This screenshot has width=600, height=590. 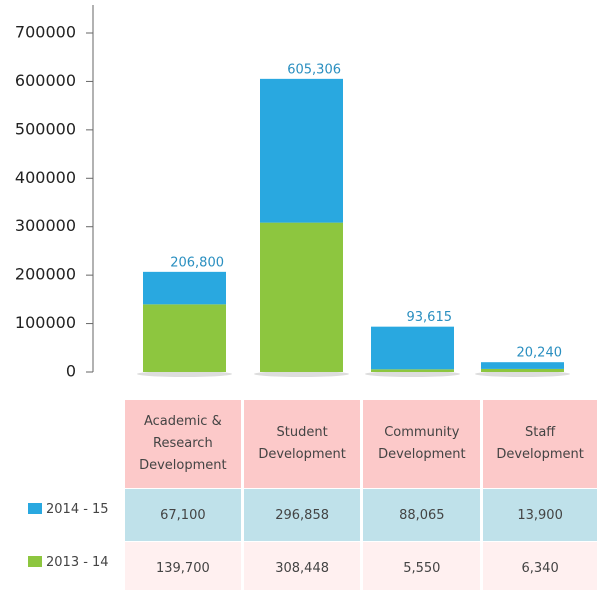 I want to click on legend-item: 2014 - 15, so click(x=68, y=509).